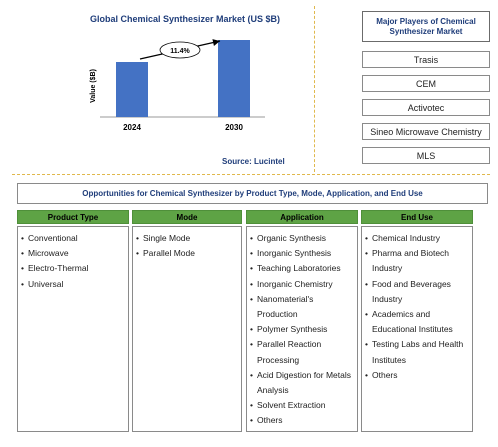  Describe the element at coordinates (187, 217) in the screenshot. I see `column-header-mode: Mode` at that location.